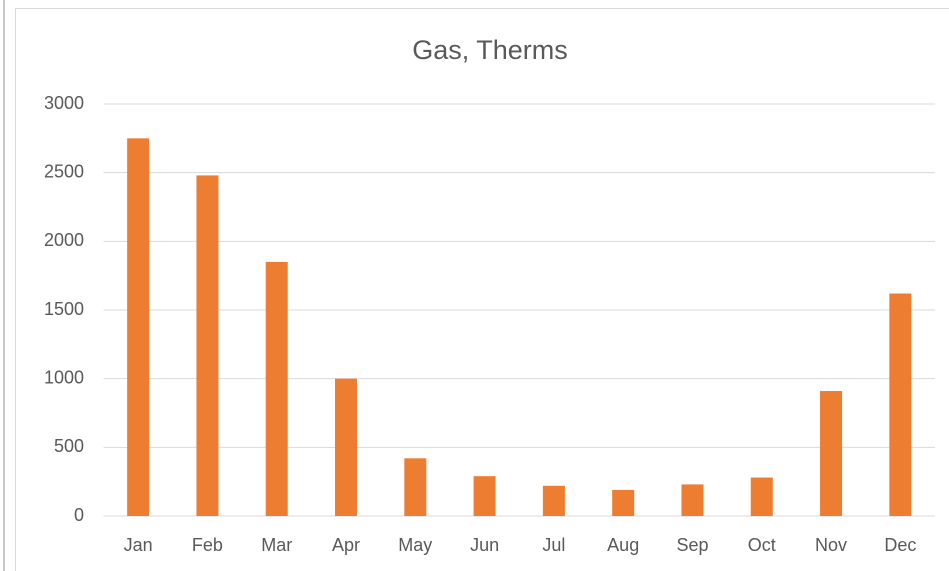  Describe the element at coordinates (490, 50) in the screenshot. I see `chart-title: Gas, Therms` at that location.